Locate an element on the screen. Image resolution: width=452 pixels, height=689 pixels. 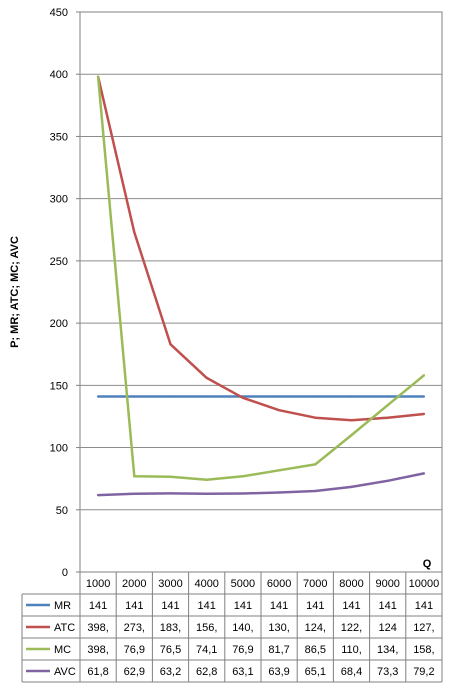
x-tick-label: 7000 is located at coordinates (315, 584).